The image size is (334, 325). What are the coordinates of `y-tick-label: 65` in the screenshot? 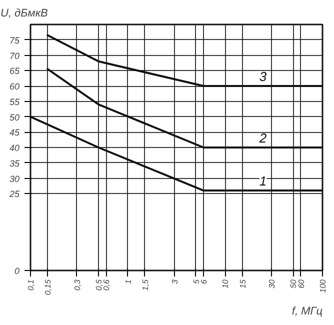 It's located at (14, 71).